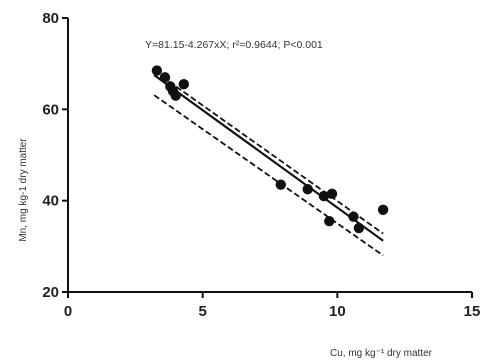 This screenshot has height=362, width=484. Describe the element at coordinates (23, 190) in the screenshot. I see `y-axis-label: Mn, mg kg-1 dry matter` at that location.